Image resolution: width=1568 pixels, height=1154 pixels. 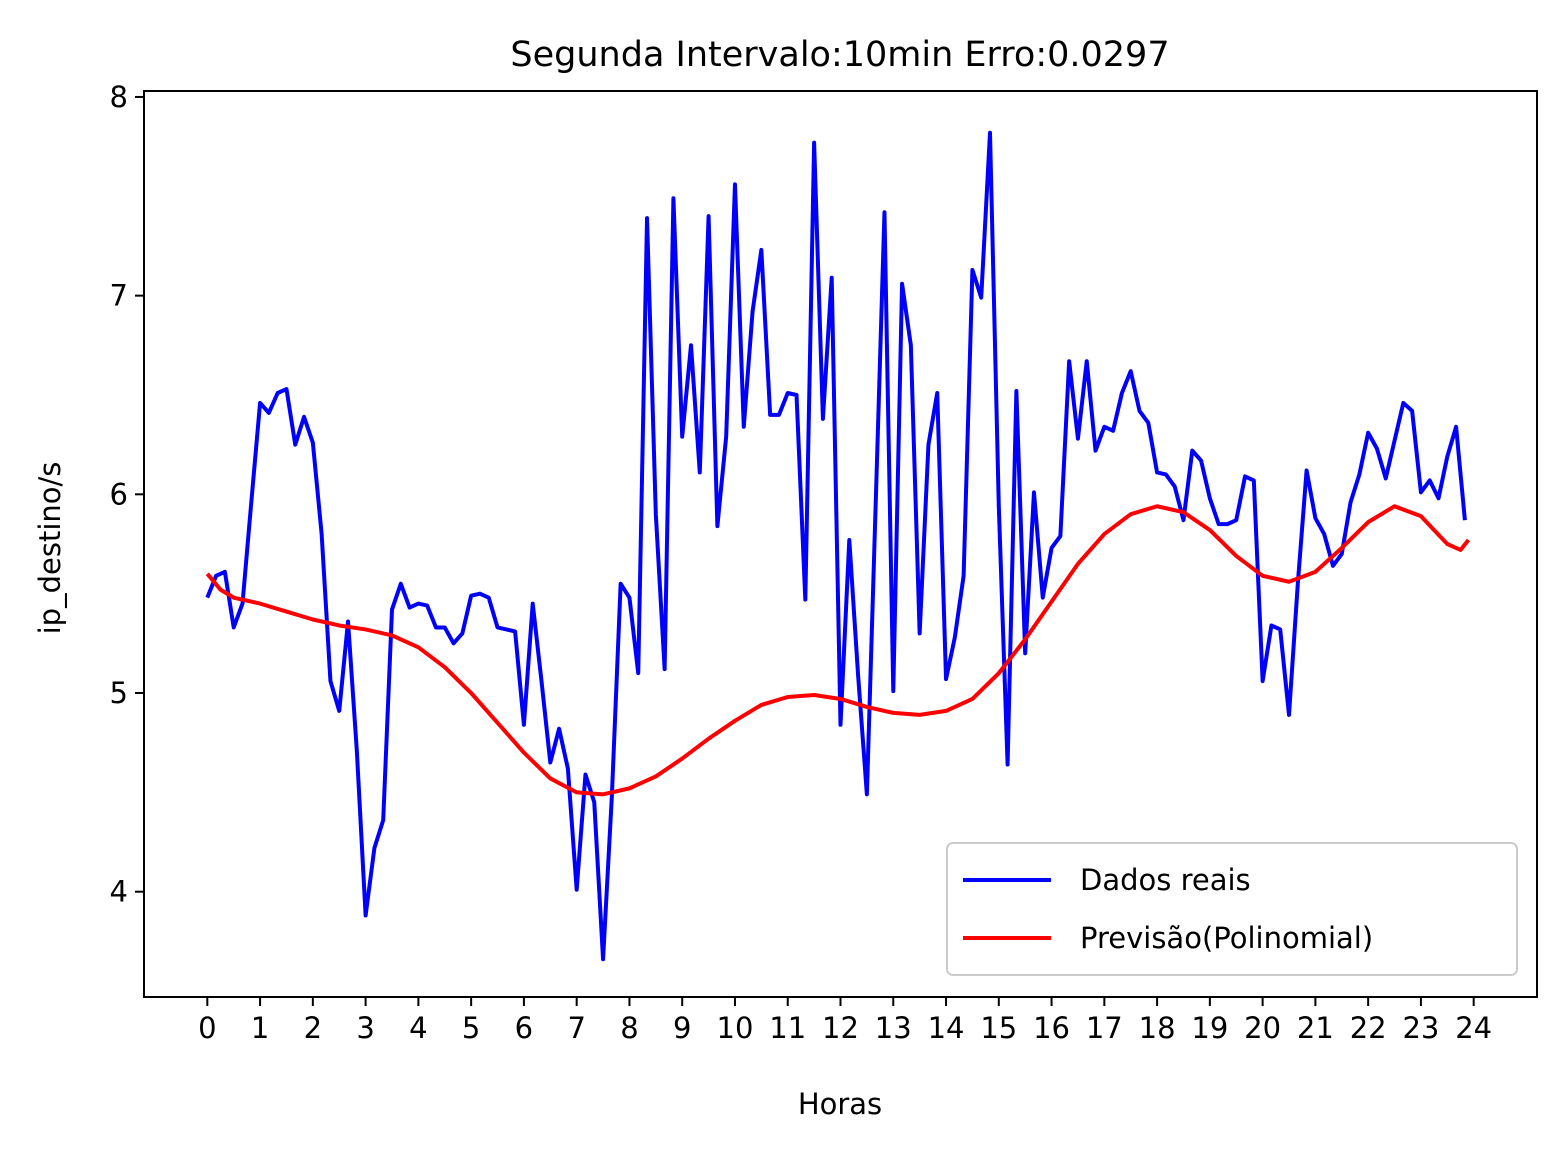 I want to click on x-tick-label: 6, so click(x=524, y=1028).